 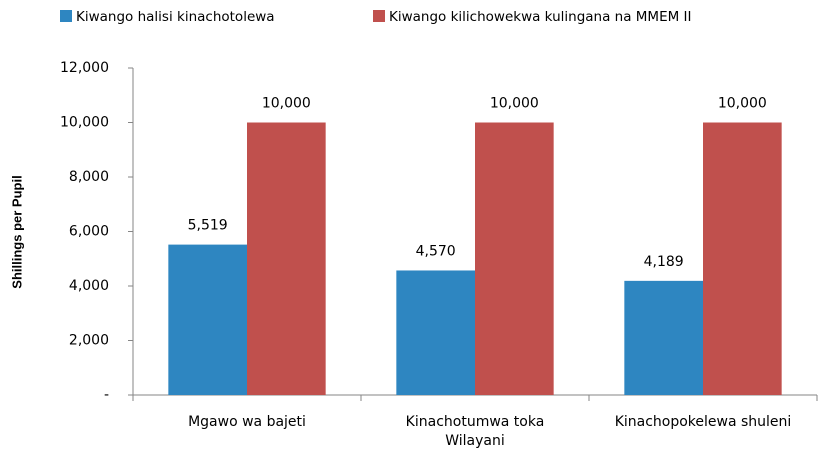 I want to click on x-tick-label: Kinachopokelewa shuleni, so click(x=703, y=422).